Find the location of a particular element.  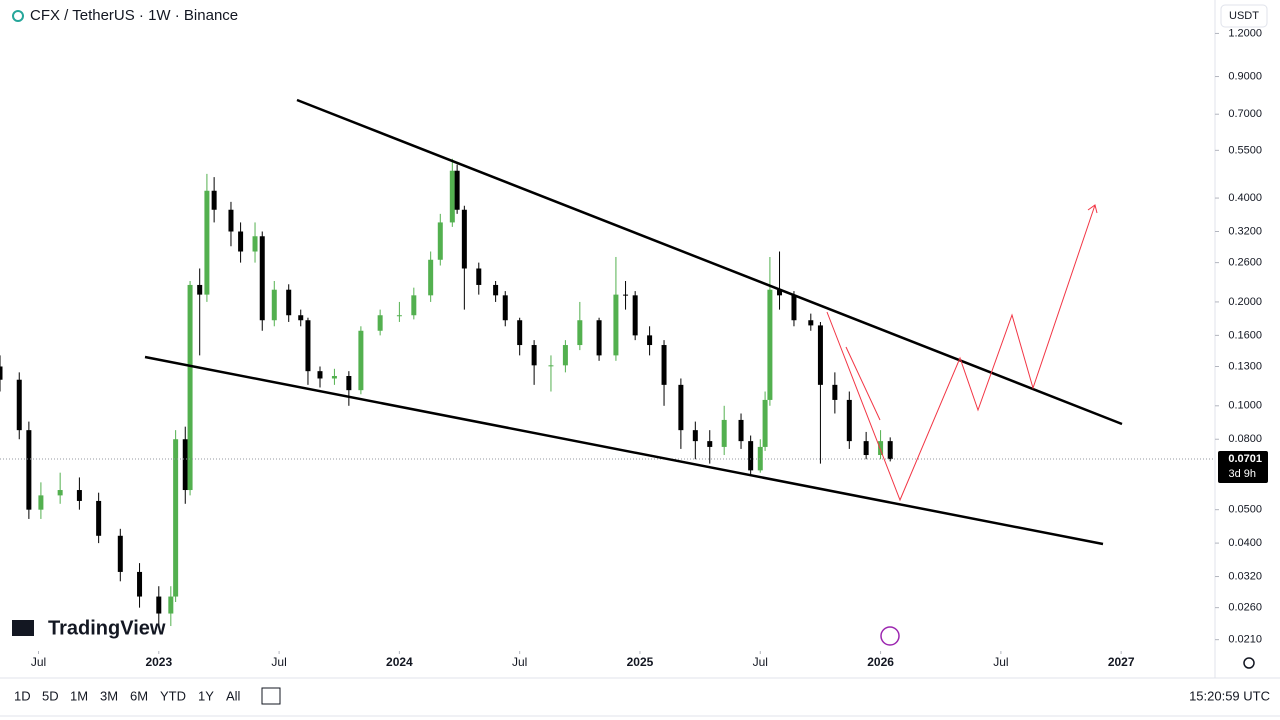

range-button: 1M is located at coordinates (79, 695).